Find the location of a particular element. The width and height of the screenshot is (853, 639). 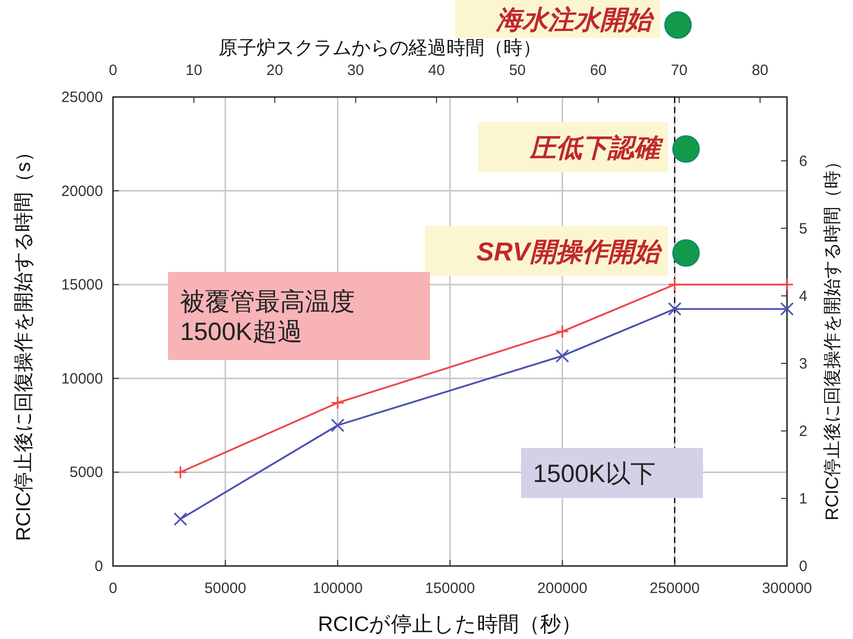

y-tick-label: 25000 is located at coordinates (82, 97).